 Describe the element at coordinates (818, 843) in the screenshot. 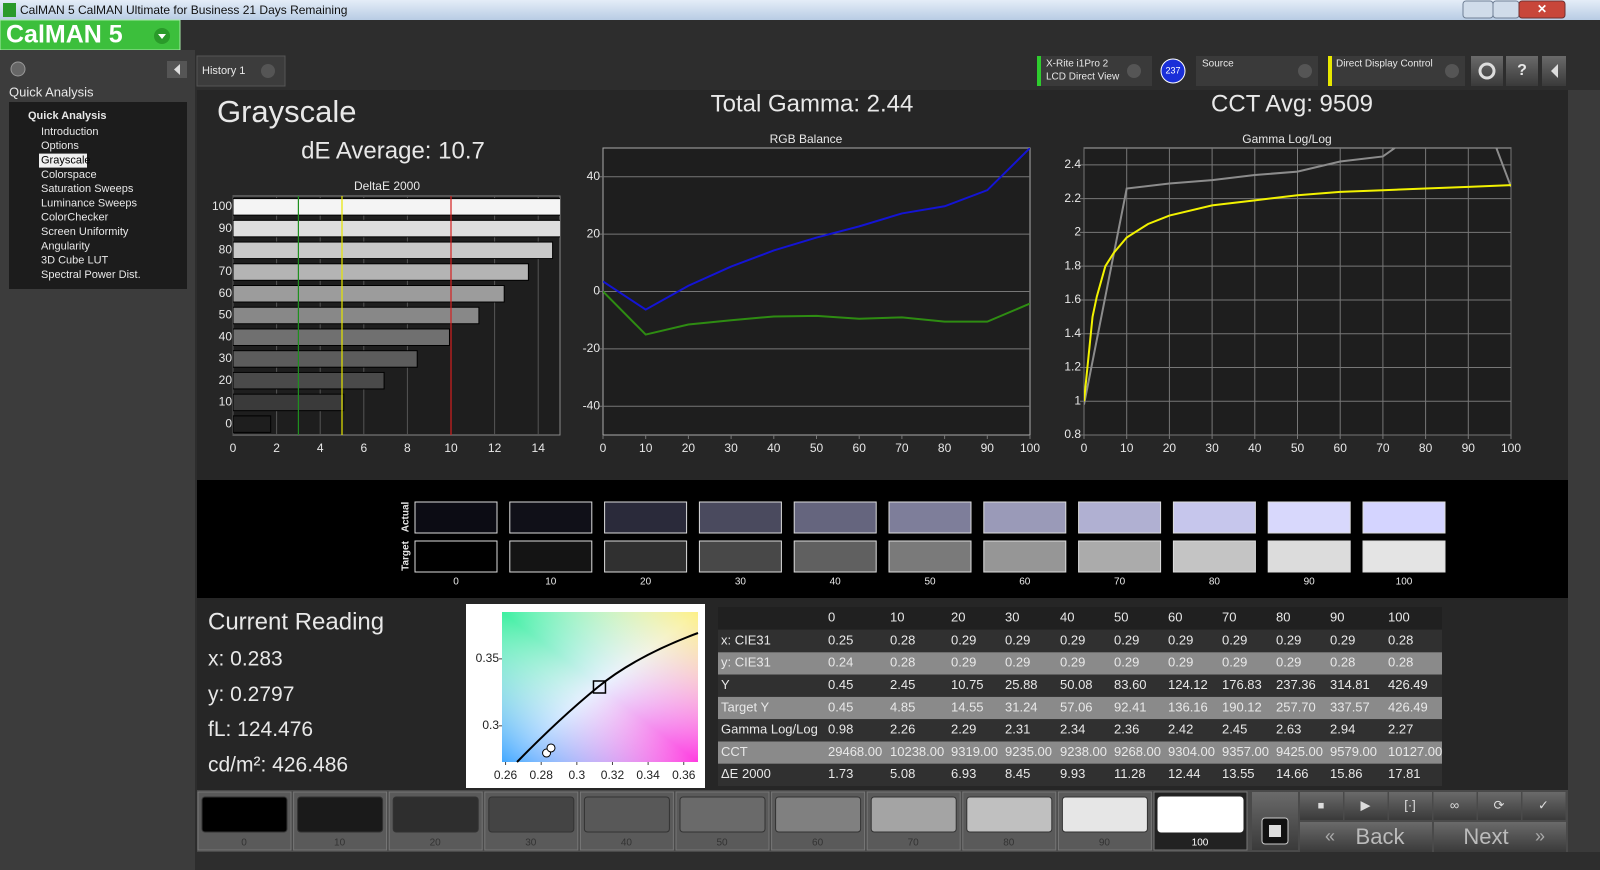

I see `level-label: 60` at that location.